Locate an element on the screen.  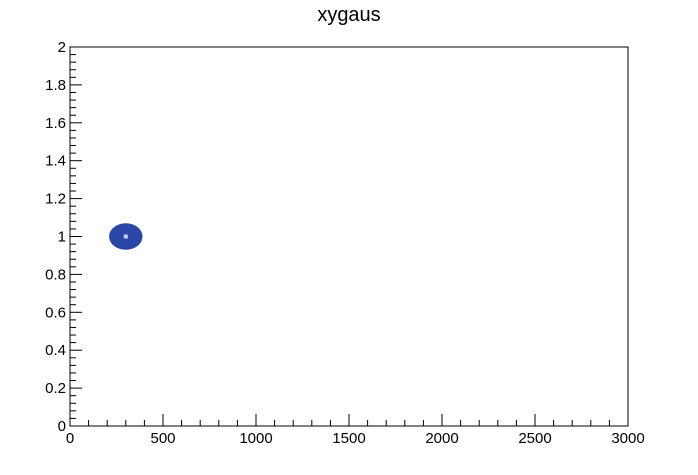
x-tick-label: 500 is located at coordinates (162, 438).